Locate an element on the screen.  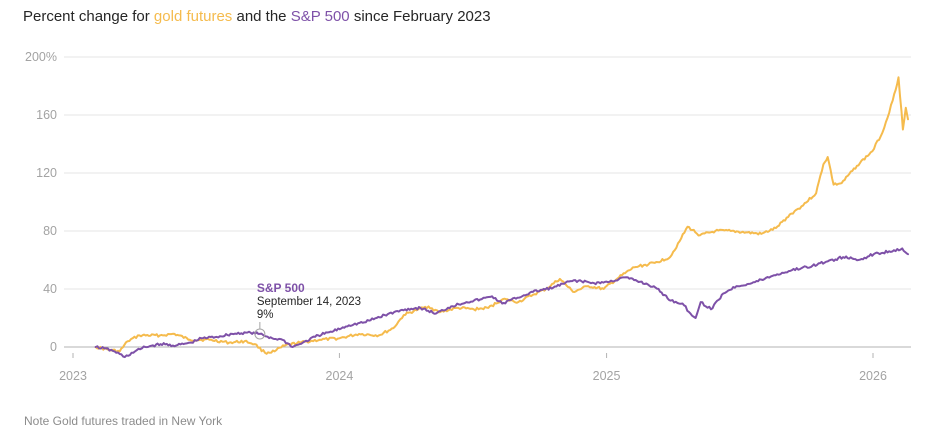
x-tick-label: 2025 is located at coordinates (607, 376).